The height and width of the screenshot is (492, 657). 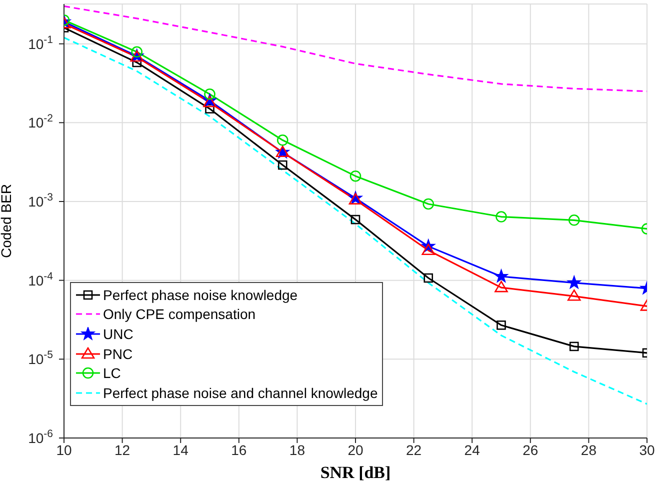 I want to click on x-tick-label: 18, so click(x=297, y=450).